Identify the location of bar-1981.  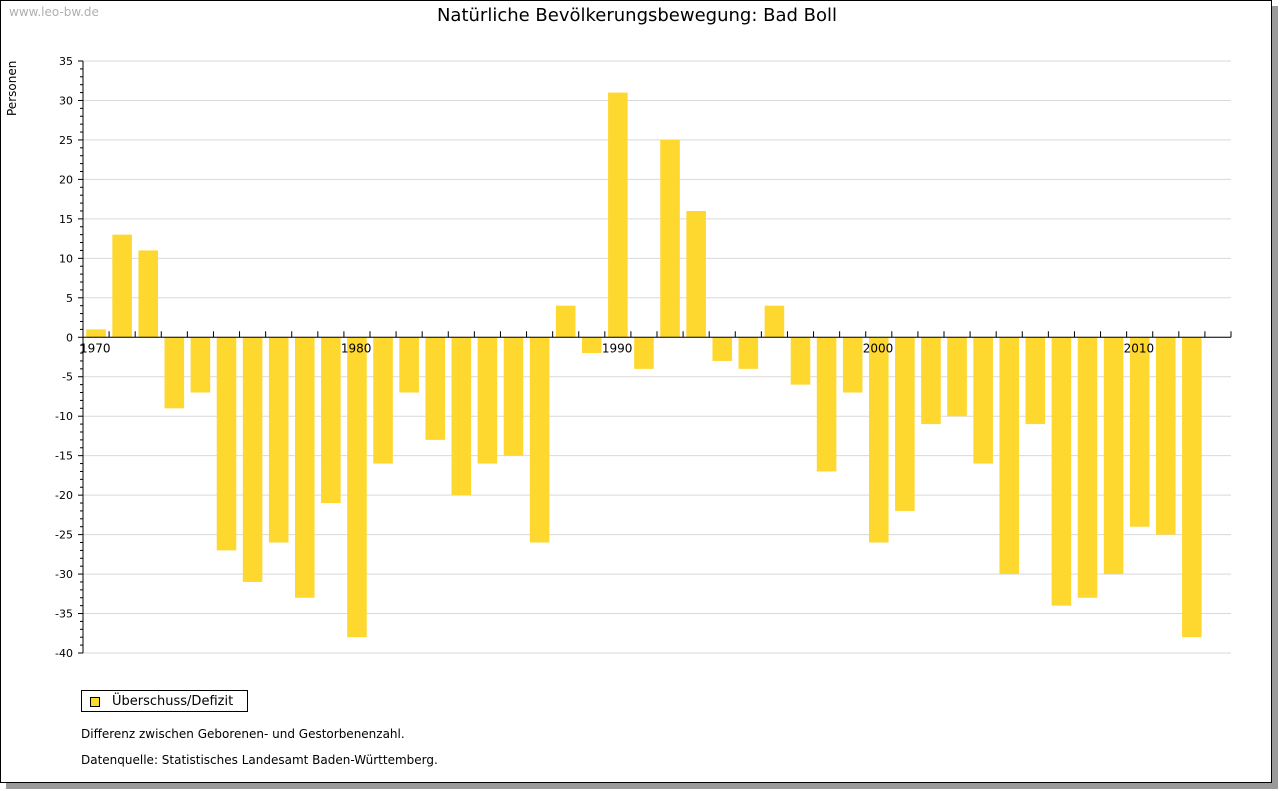
(383, 400).